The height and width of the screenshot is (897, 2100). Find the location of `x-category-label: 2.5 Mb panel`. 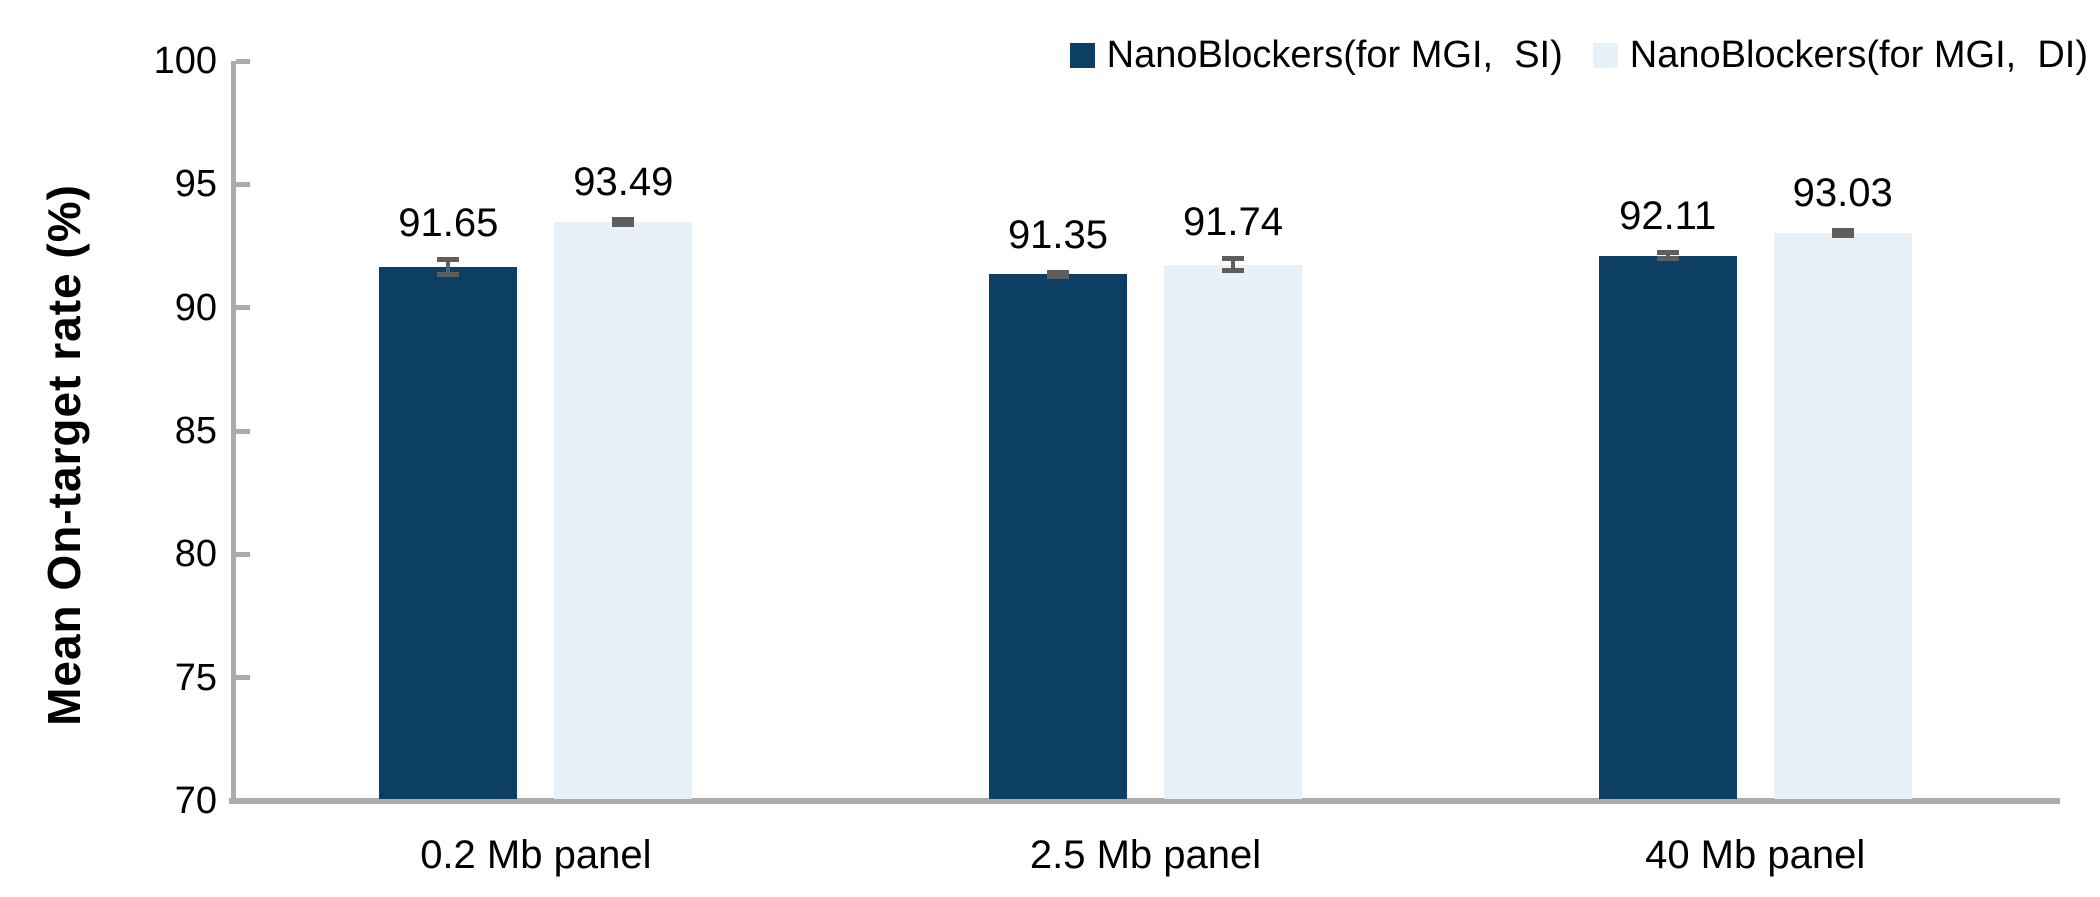

x-category-label: 2.5 Mb panel is located at coordinates (1145, 855).